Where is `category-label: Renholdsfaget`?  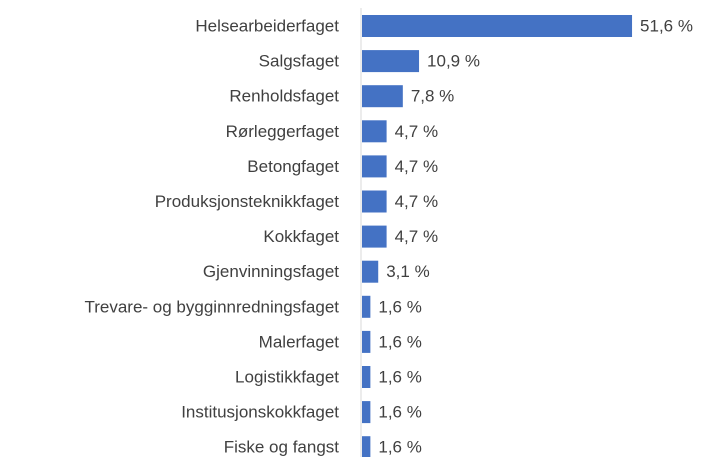
category-label: Renholdsfaget is located at coordinates (284, 96).